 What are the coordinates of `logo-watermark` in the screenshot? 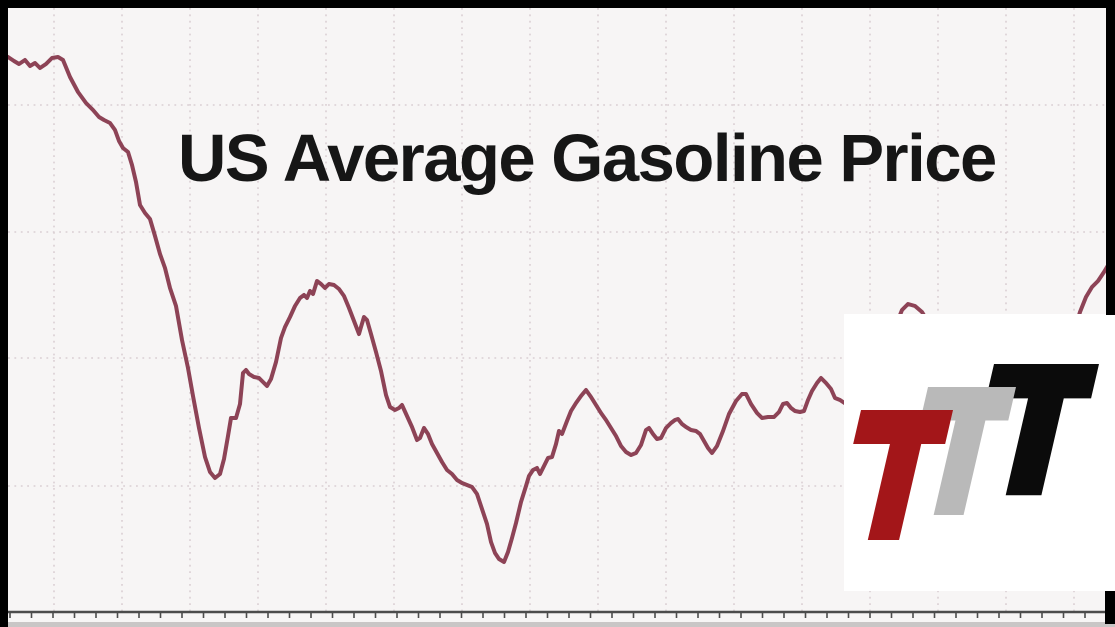 It's located at (979, 452).